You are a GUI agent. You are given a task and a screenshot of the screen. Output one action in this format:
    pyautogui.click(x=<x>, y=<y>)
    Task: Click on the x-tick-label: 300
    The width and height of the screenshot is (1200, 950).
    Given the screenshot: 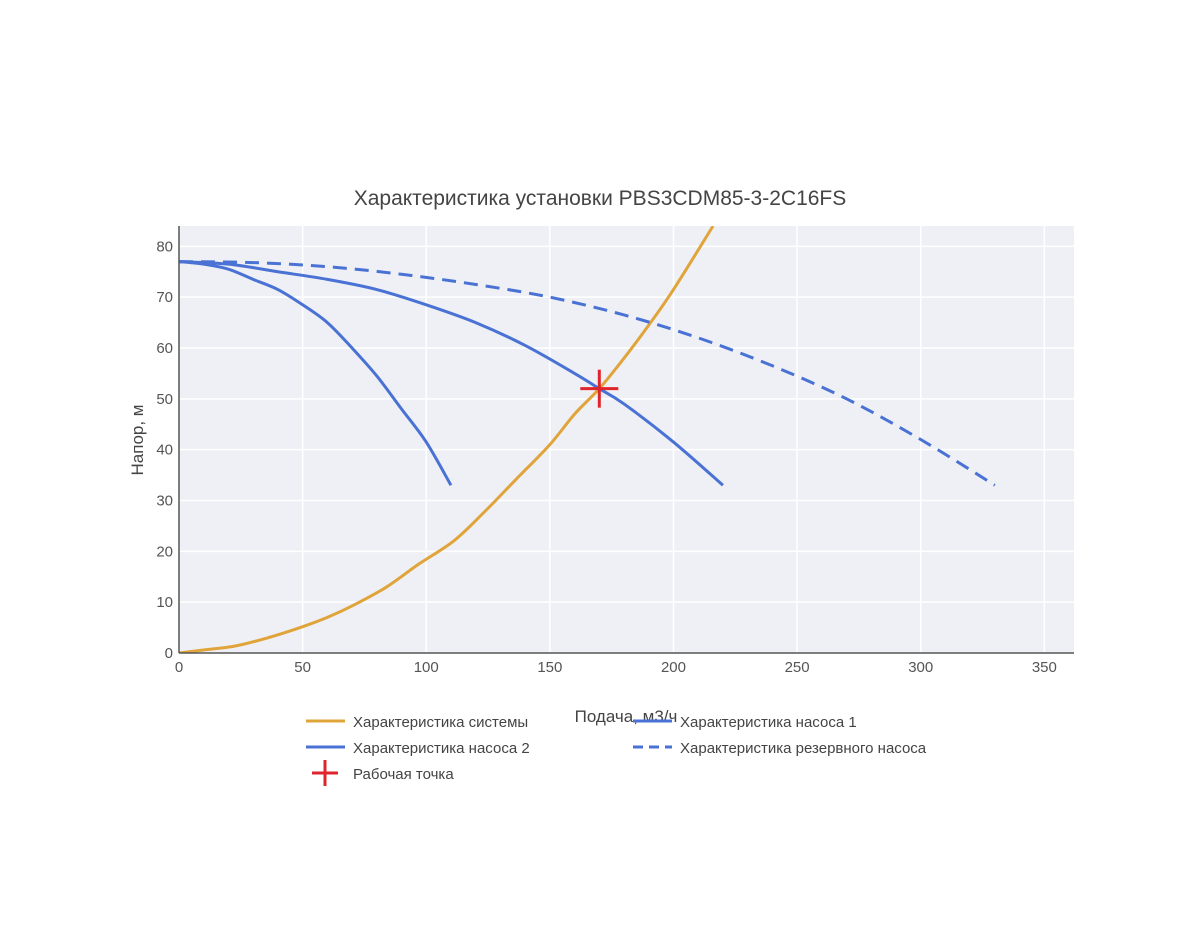 What is the action you would take?
    pyautogui.click(x=920, y=667)
    